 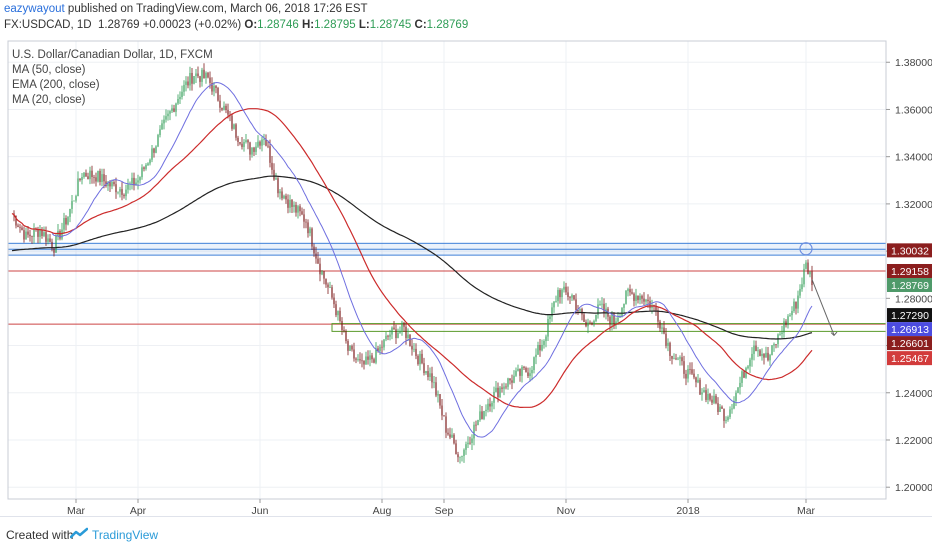 What do you see at coordinates (118, 25) in the screenshot?
I see `last-price: 1.28769` at bounding box center [118, 25].